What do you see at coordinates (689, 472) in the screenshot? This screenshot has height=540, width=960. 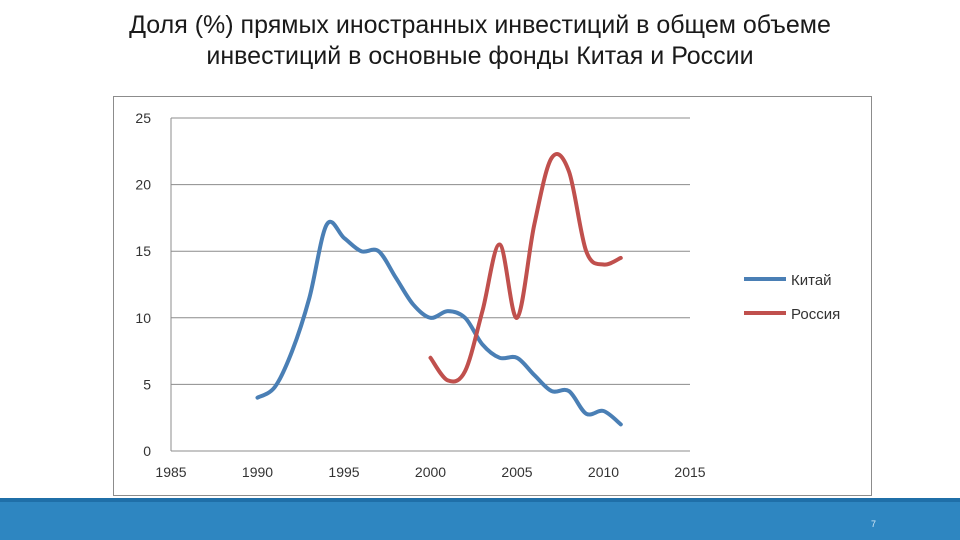 I see `x-tick-label: 2015` at bounding box center [689, 472].